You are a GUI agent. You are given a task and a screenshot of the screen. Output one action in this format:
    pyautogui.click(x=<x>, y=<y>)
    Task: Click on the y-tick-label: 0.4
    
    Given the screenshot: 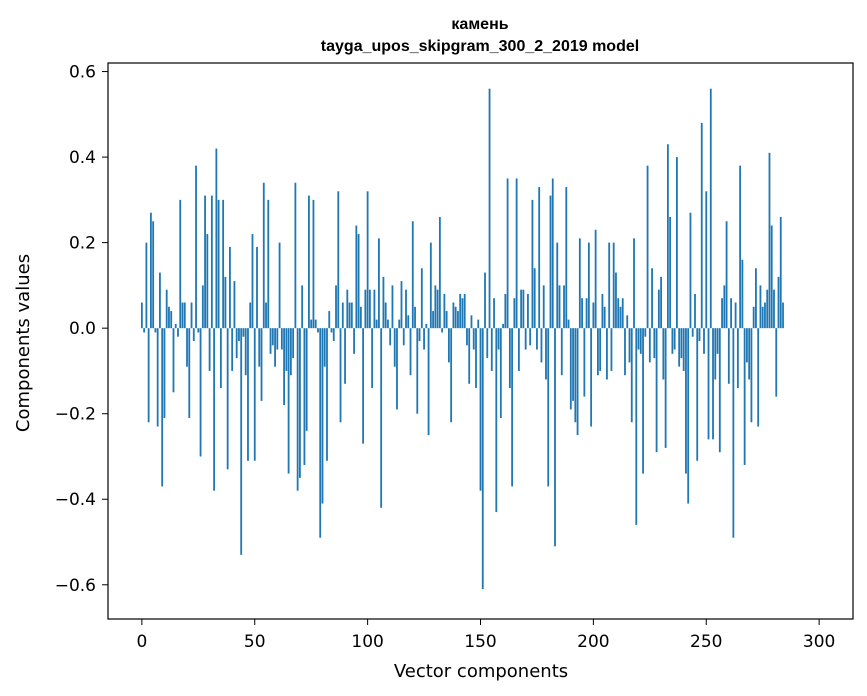 What is the action you would take?
    pyautogui.click(x=82, y=158)
    